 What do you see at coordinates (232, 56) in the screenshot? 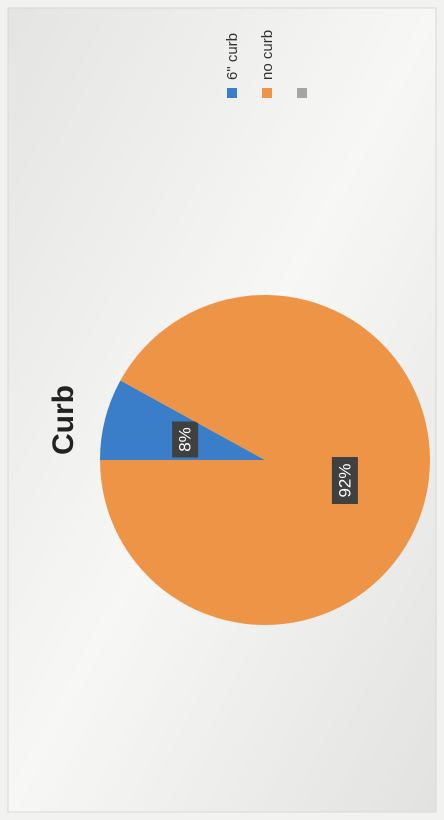
I see `legend-label: 6" curb` at bounding box center [232, 56].